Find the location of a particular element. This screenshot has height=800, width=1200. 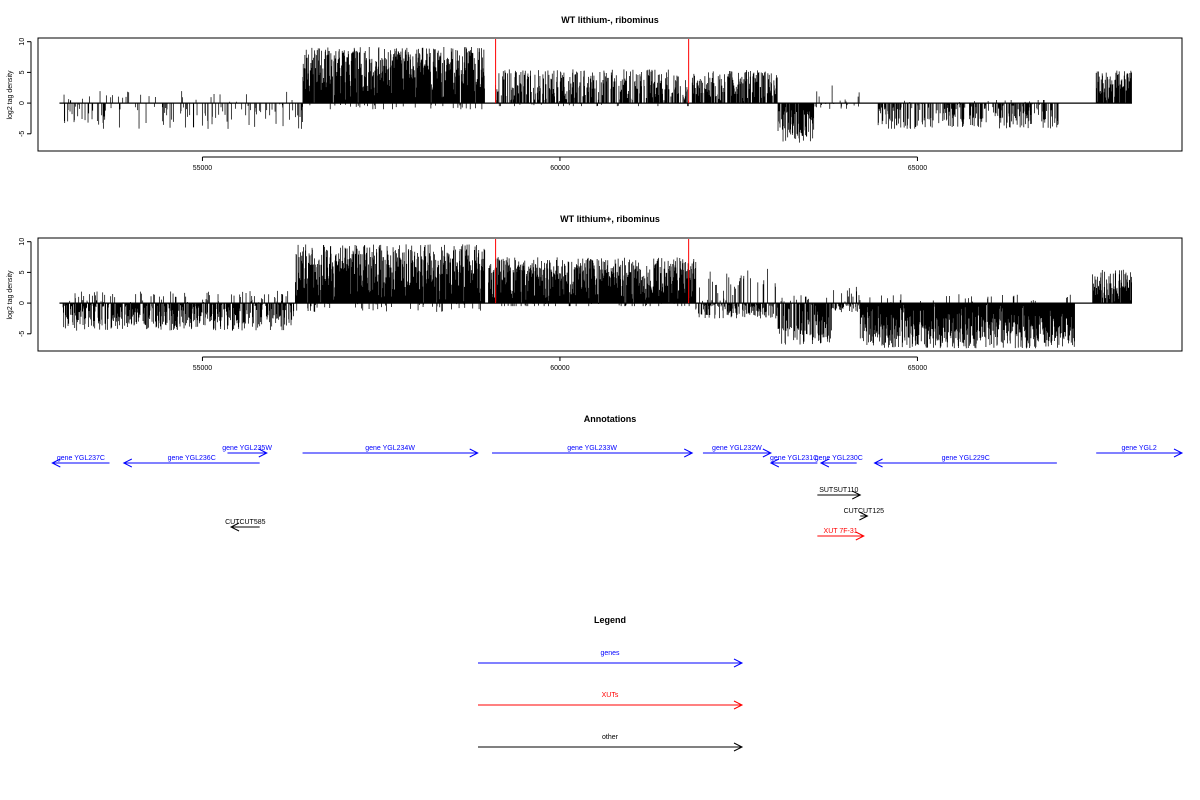

annotation-feature: XUT 7F-31 is located at coordinates (841, 534).